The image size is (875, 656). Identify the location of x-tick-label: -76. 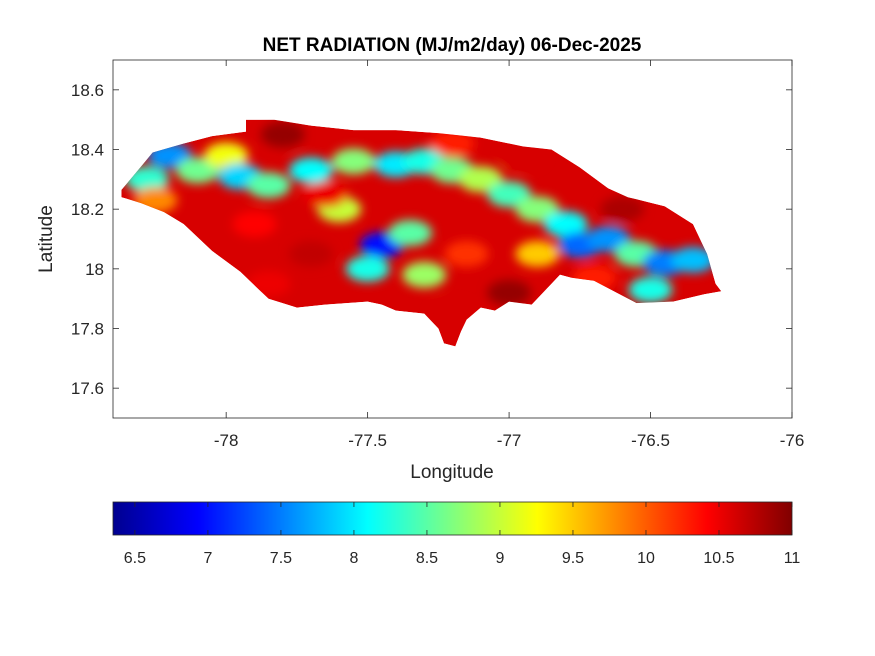
(792, 440).